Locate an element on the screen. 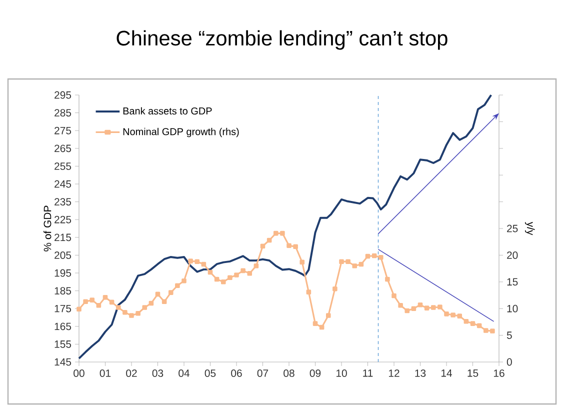  x-tick-label: 03 is located at coordinates (158, 373).